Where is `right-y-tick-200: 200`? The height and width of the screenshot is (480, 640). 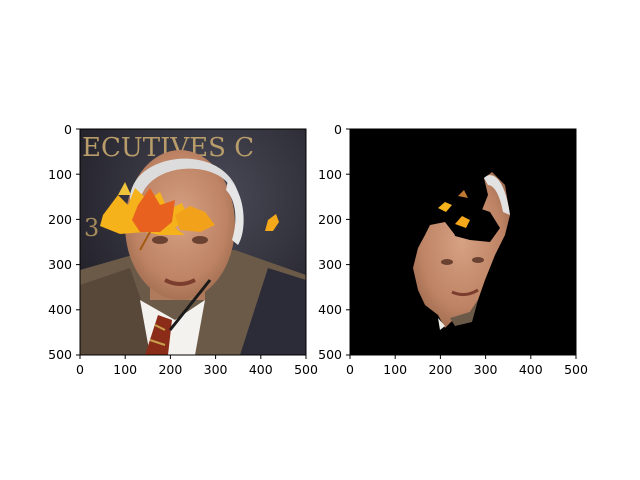
right-y-tick-200: 200 is located at coordinates (330, 219).